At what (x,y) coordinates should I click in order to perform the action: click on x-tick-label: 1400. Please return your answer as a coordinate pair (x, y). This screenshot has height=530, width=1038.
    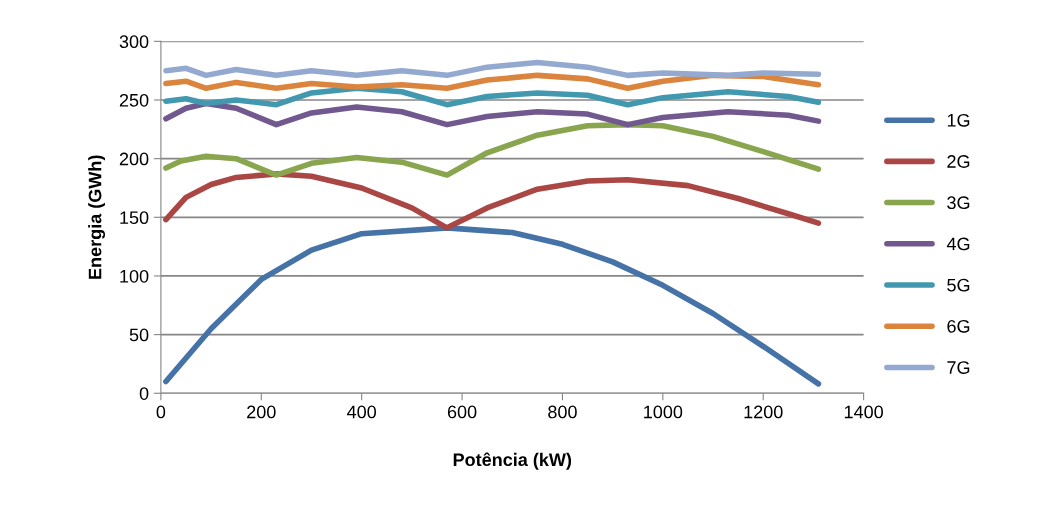
    Looking at the image, I should click on (863, 412).